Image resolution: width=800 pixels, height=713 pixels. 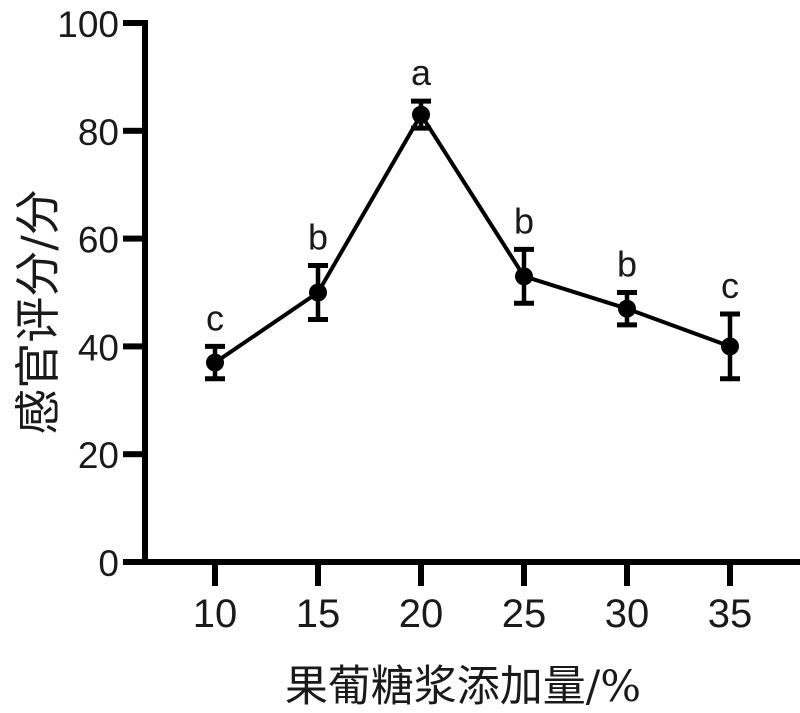 What do you see at coordinates (98, 132) in the screenshot?
I see `y-tick-label: 80` at bounding box center [98, 132].